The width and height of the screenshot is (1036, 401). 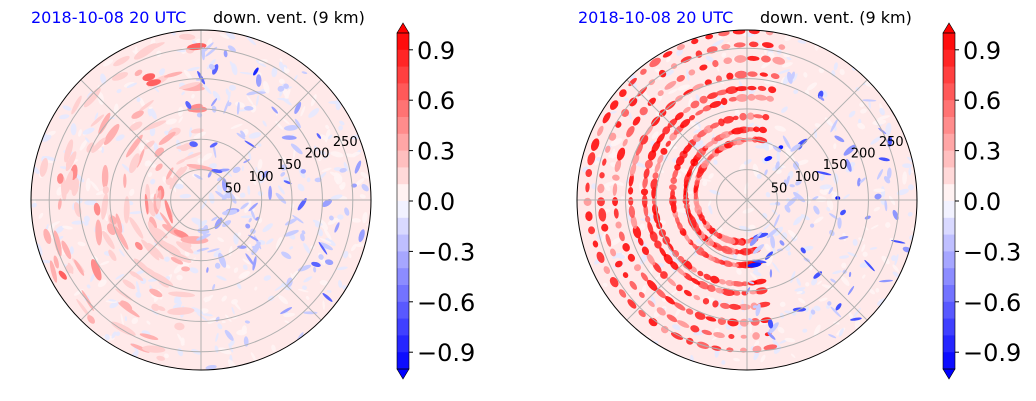 What do you see at coordinates (835, 165) in the screenshot?
I see `radial-tick-label: 150` at bounding box center [835, 165].